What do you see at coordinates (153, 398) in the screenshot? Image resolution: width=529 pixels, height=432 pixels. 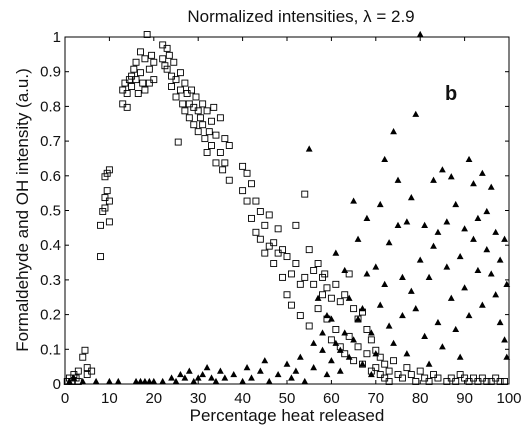 I see `x-tick-label: 20` at bounding box center [153, 398].